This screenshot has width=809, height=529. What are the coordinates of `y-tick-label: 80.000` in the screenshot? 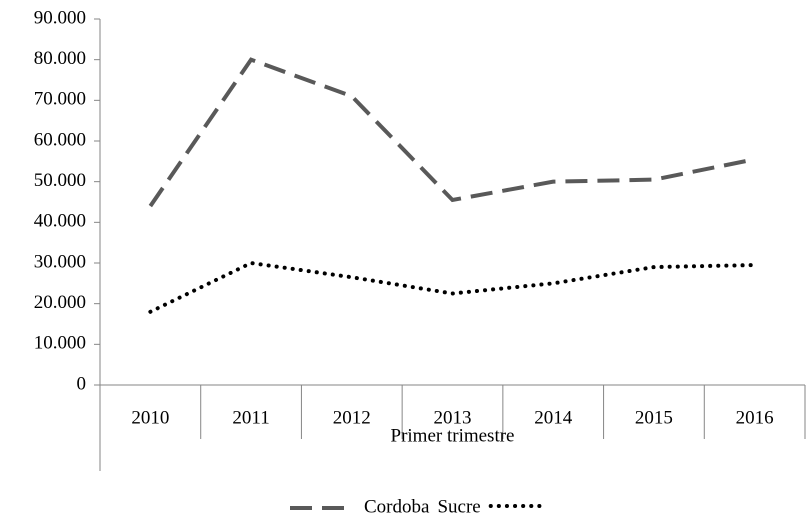 It's located at (60, 58).